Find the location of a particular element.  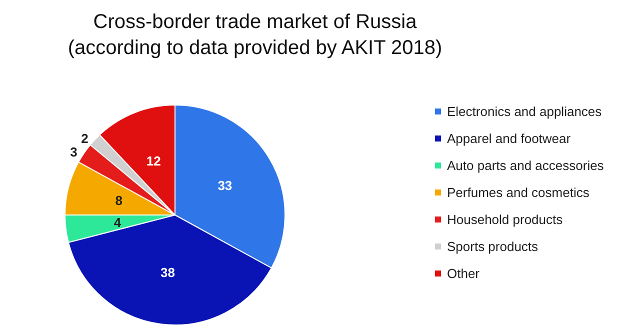

data-label: 8 is located at coordinates (118, 200).